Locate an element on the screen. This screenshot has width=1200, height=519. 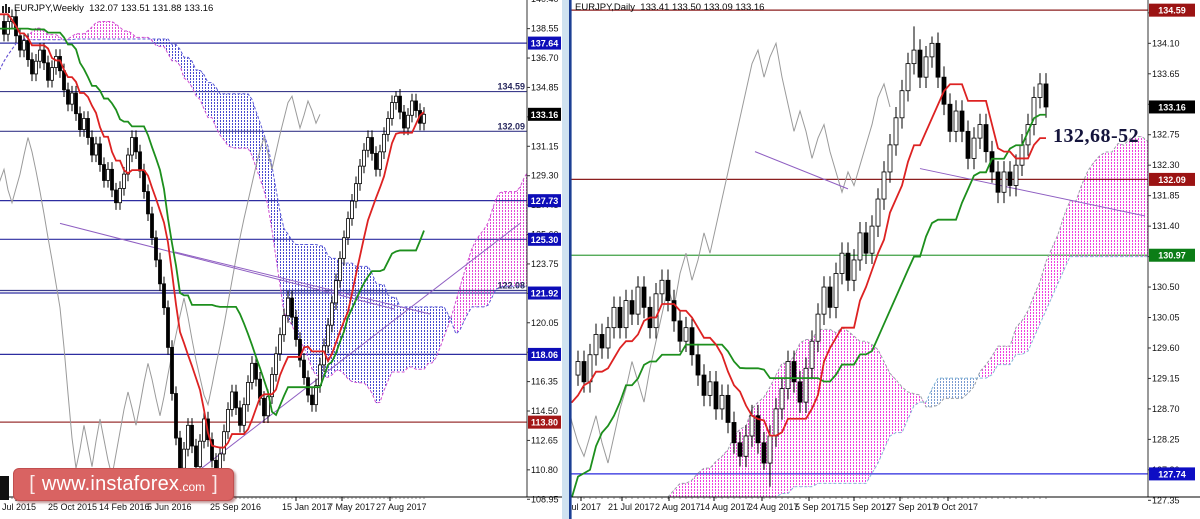
svg-text: 123.75 is located at coordinates (545, 264).